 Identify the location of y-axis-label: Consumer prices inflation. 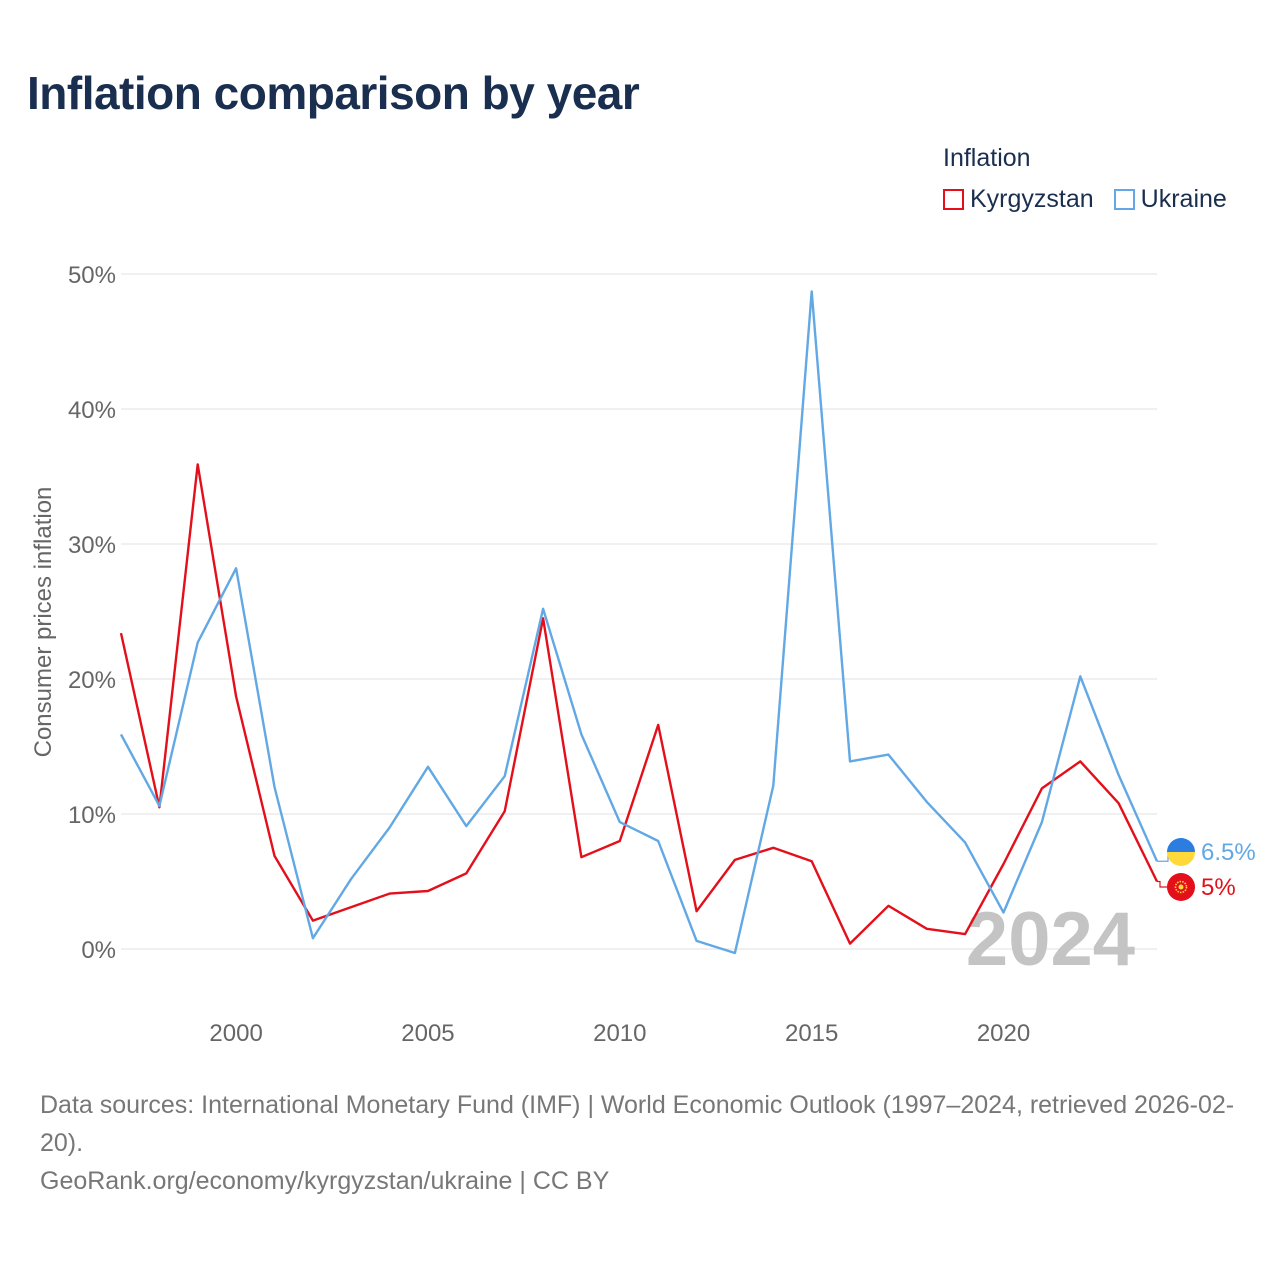
(43, 622).